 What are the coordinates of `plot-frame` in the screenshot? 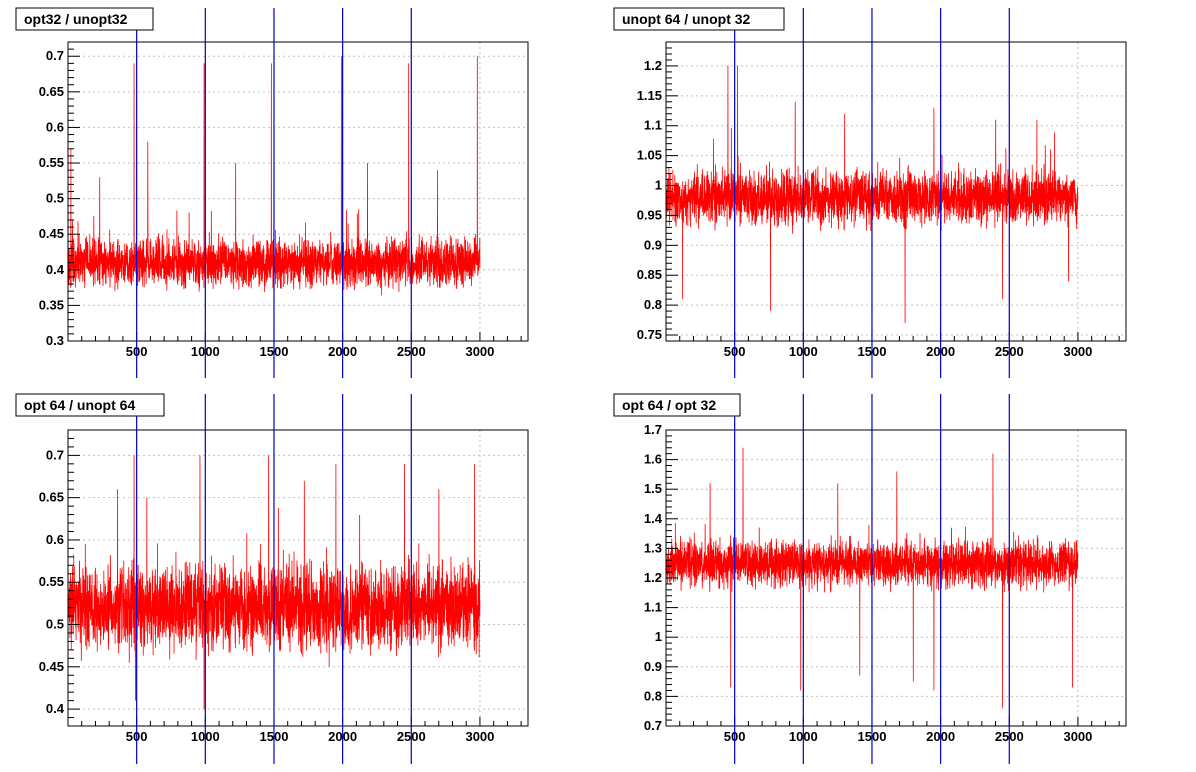 It's located at (298, 578).